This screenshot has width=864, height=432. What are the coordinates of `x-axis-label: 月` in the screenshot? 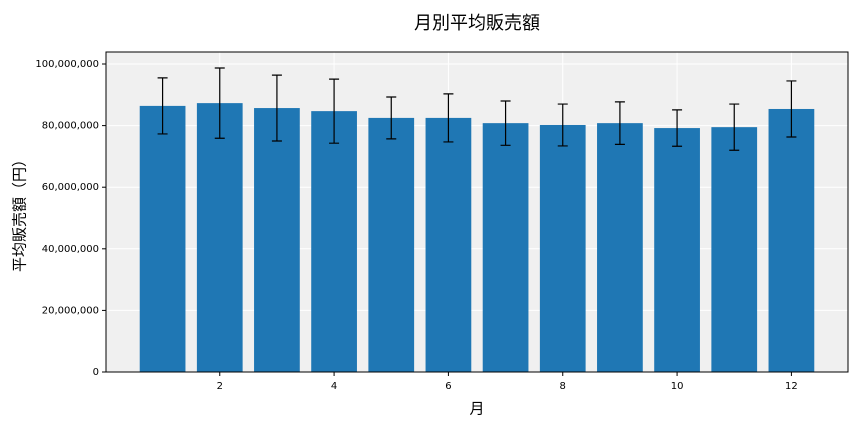 It's located at (476, 409).